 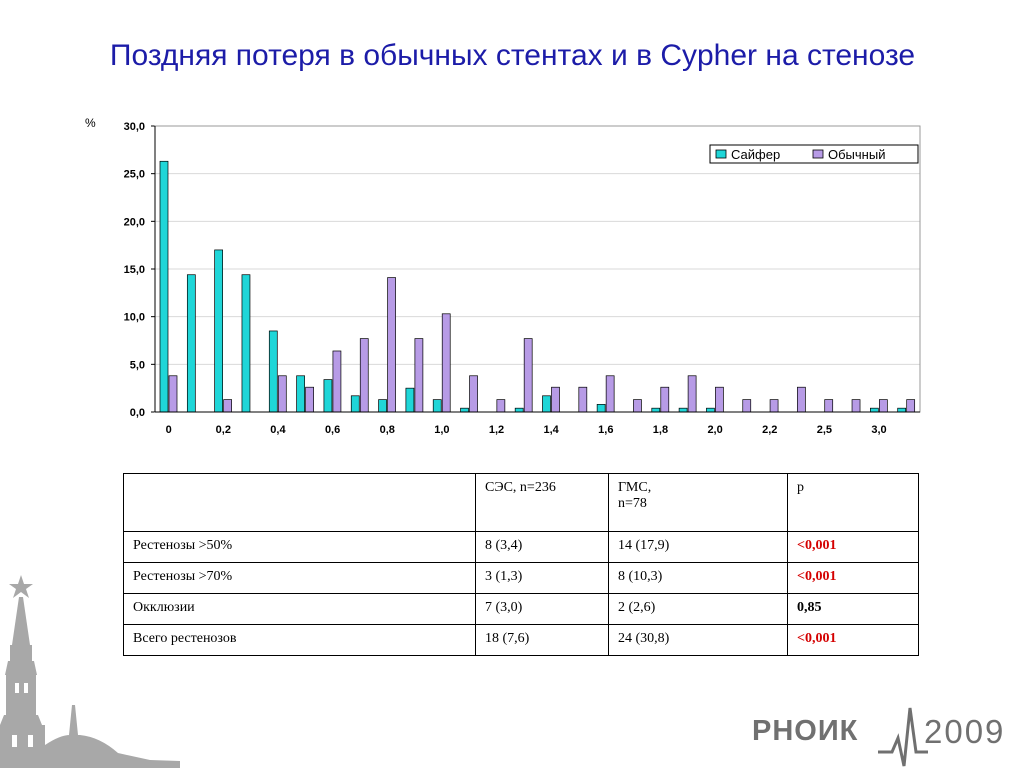 I want to click on table-row: Окклюзии 7 (3,0) 2 (2,6) 0,85, so click(x=521, y=609).